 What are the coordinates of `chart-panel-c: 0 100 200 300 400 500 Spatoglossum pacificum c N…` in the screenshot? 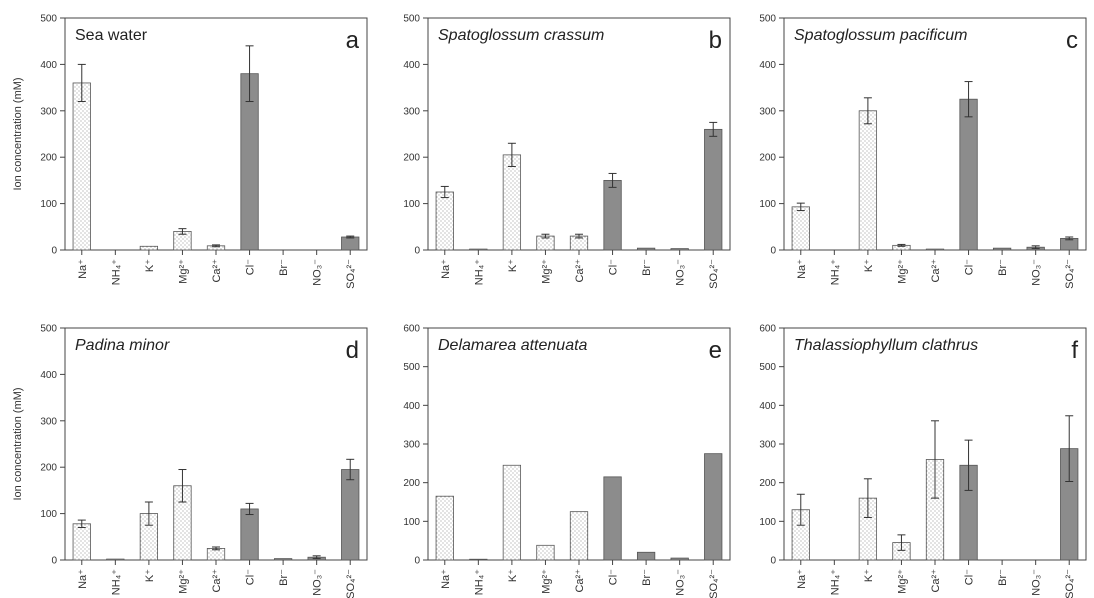 It's located at (923, 151).